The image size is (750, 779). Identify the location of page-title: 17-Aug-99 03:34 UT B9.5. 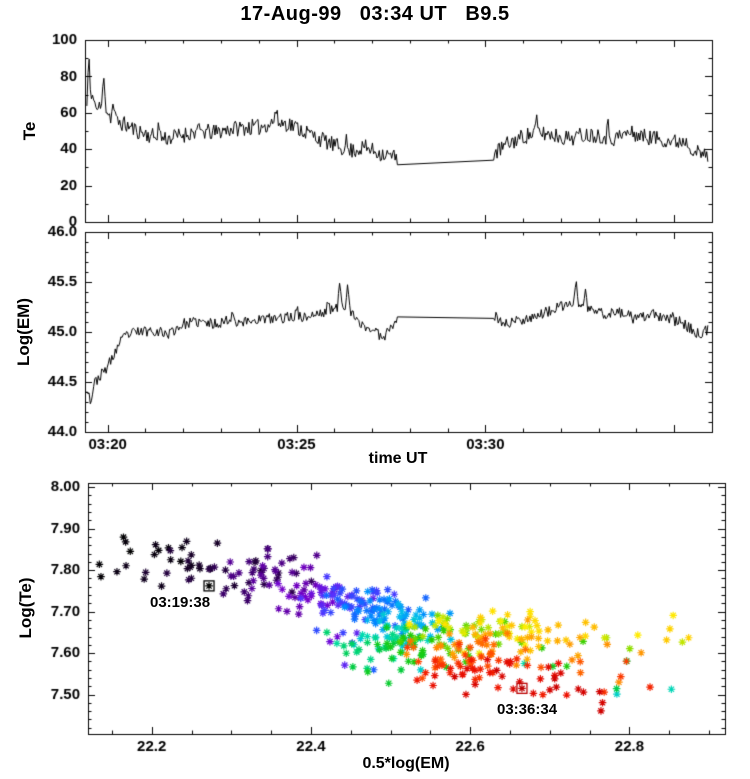
(375, 14).